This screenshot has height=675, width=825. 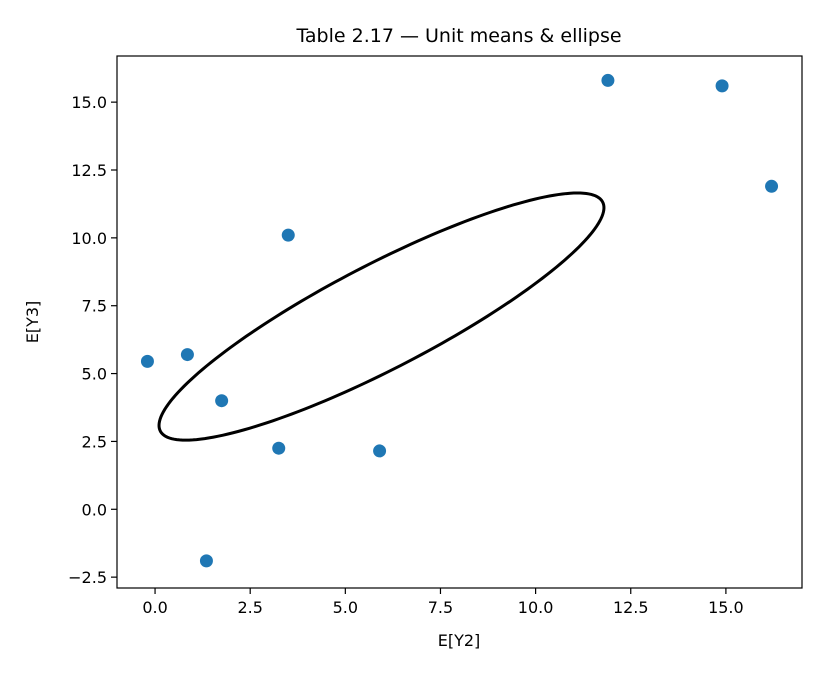 What do you see at coordinates (94, 374) in the screenshot?
I see `y-tick-label: 5.0` at bounding box center [94, 374].